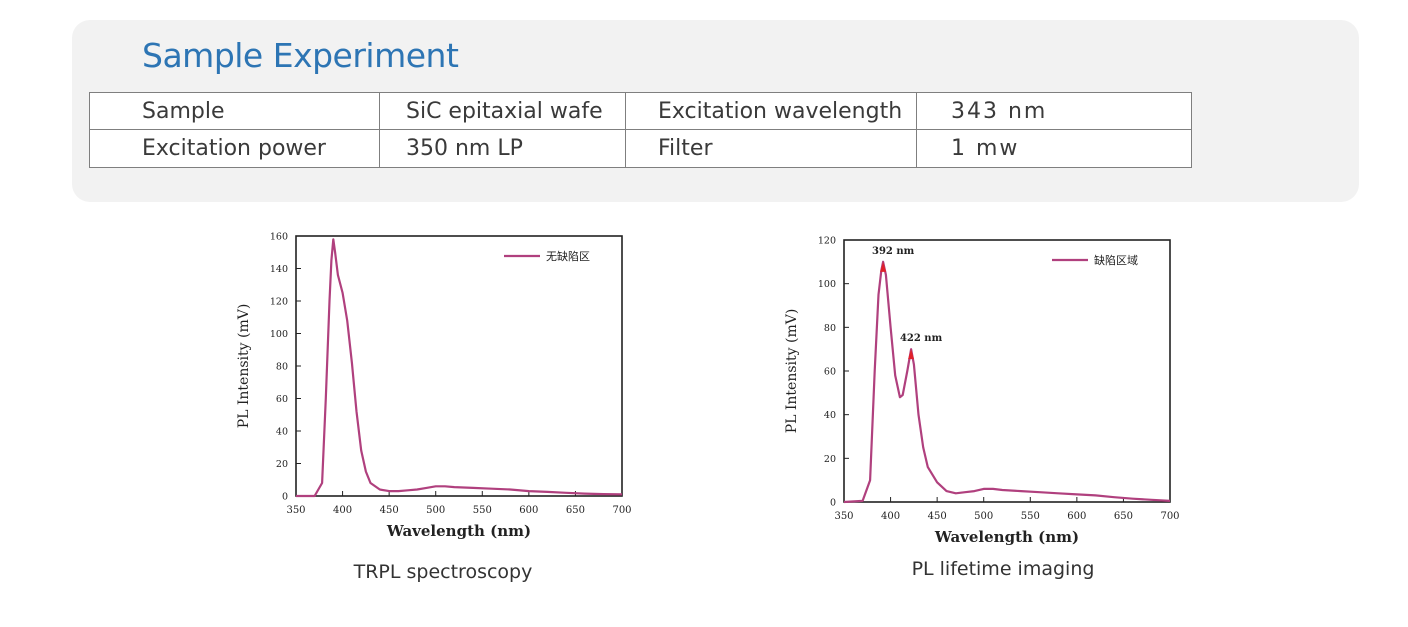  Describe the element at coordinates (771, 148) in the screenshot. I see `table-cell: Filter` at that location.